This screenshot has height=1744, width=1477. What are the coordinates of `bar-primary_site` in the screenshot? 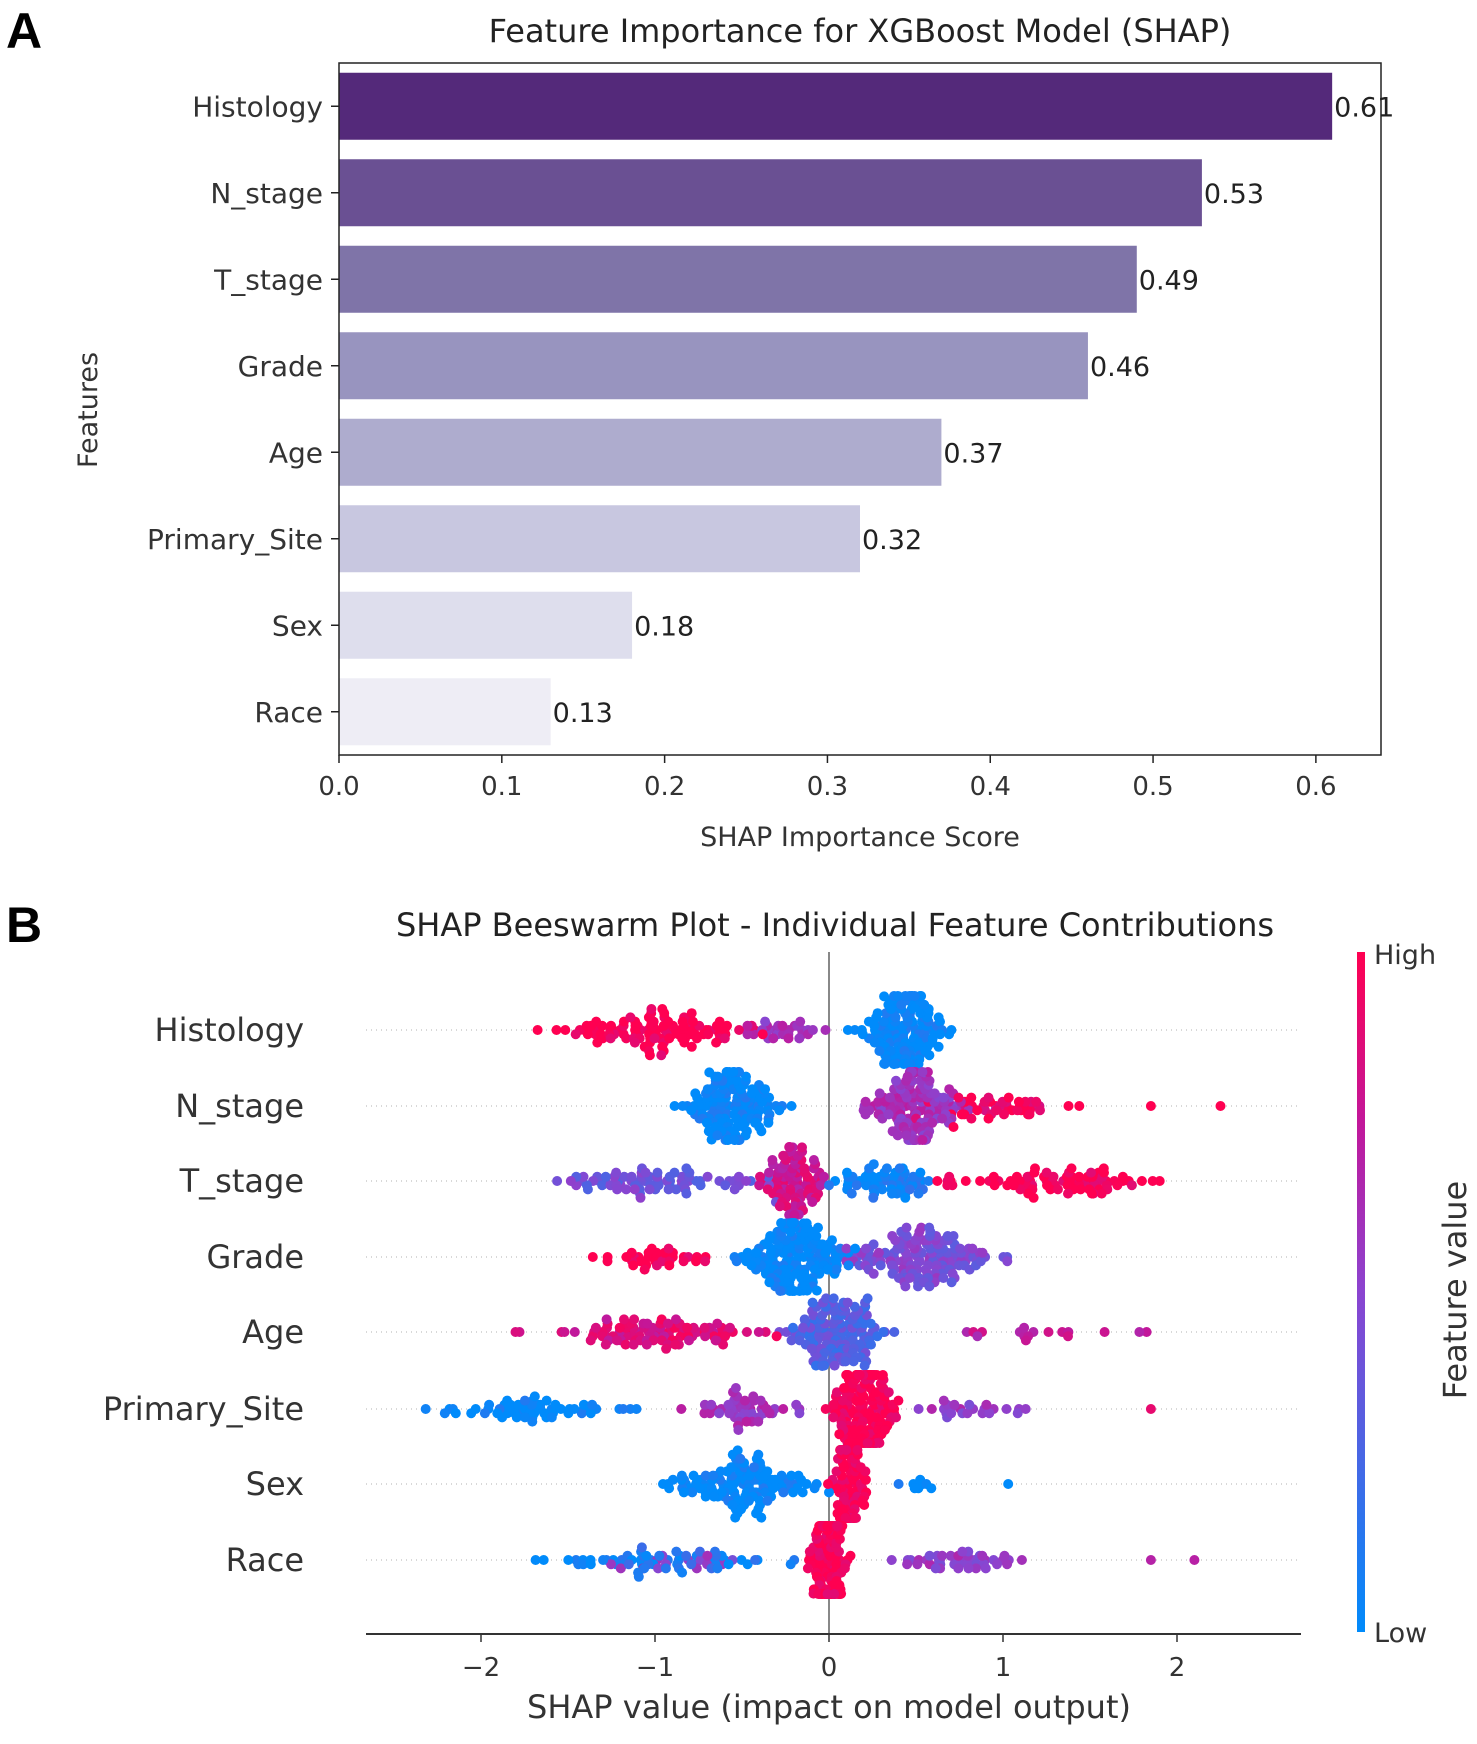 It's located at (599, 539).